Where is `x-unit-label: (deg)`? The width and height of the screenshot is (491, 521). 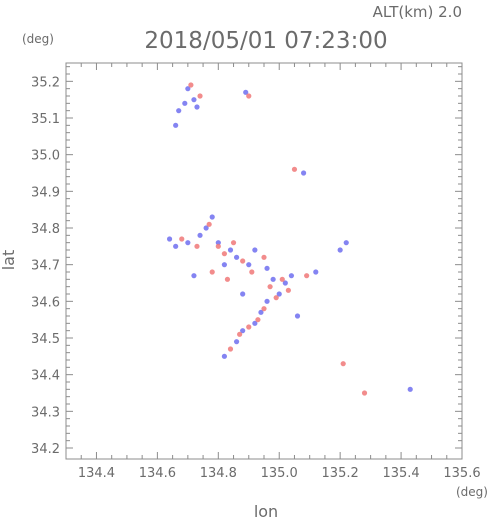 x-unit-label: (deg) is located at coordinates (472, 492).